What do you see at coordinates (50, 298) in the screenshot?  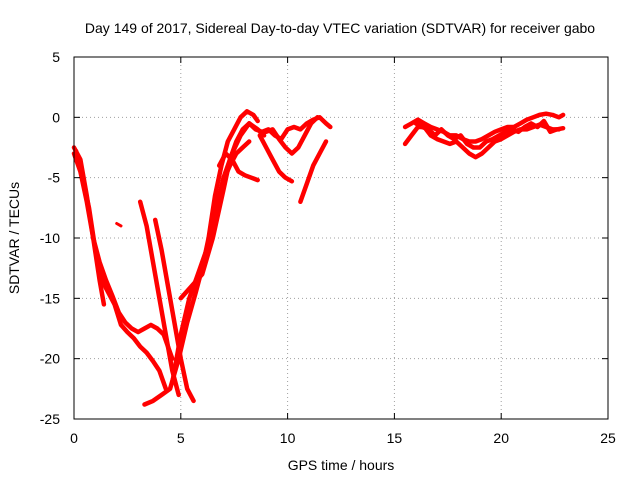 I see `y-tick-label: -15` at bounding box center [50, 298].